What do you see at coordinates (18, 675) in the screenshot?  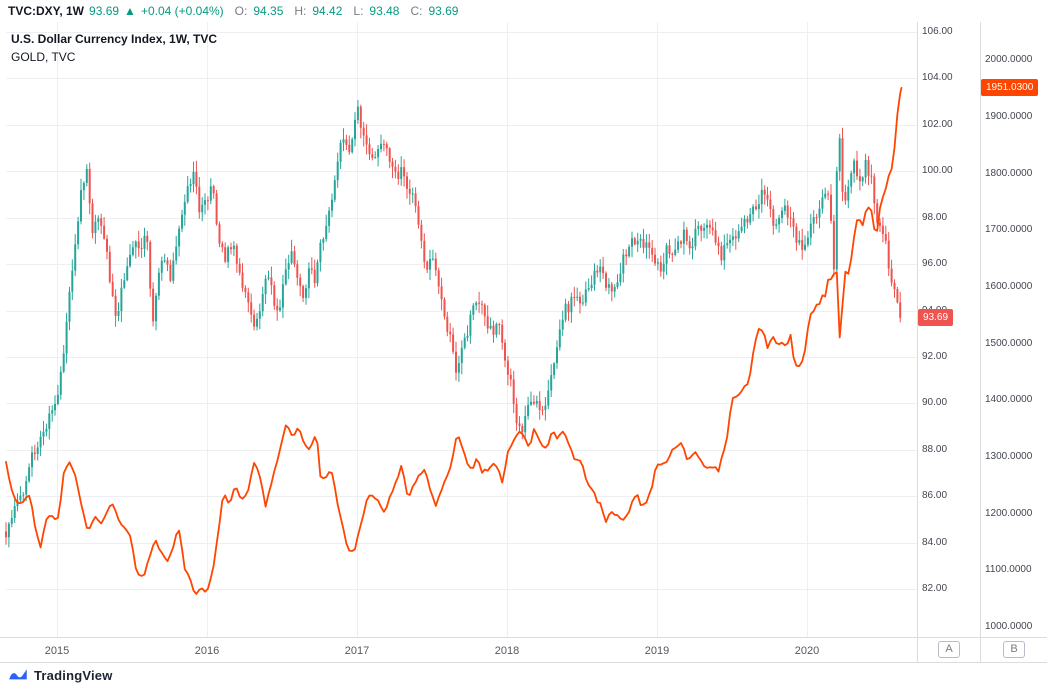 I see `tradingview-logo-icon` at bounding box center [18, 675].